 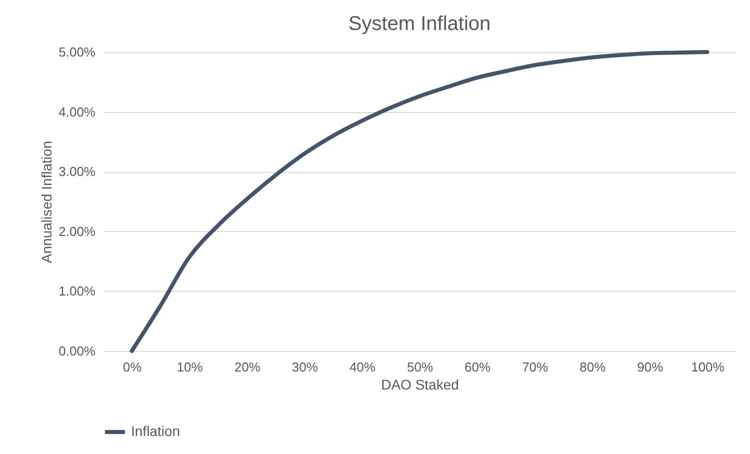 What do you see at coordinates (247, 367) in the screenshot?
I see `x-tick-label: 20%` at bounding box center [247, 367].